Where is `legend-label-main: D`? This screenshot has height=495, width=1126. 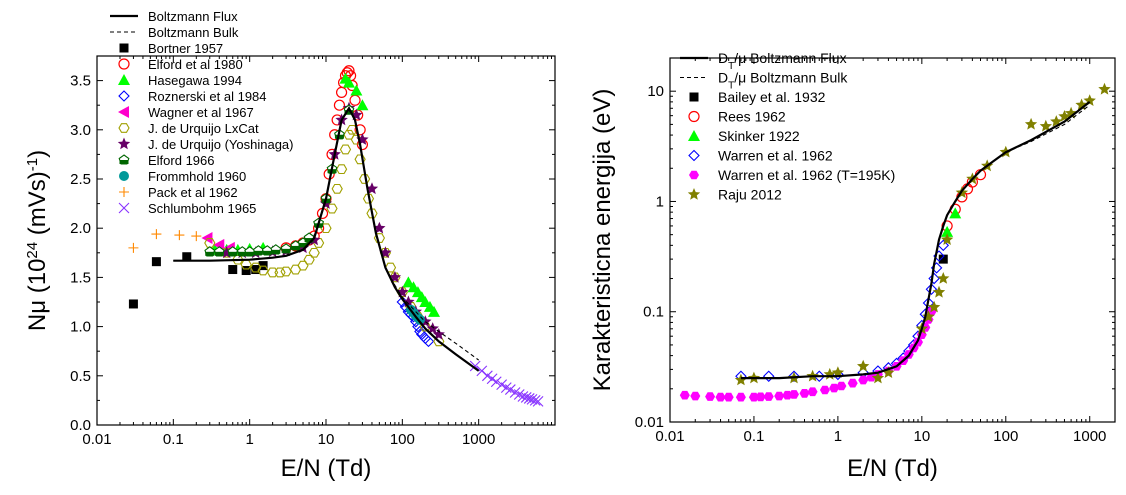
legend-label-main: D is located at coordinates (723, 78).